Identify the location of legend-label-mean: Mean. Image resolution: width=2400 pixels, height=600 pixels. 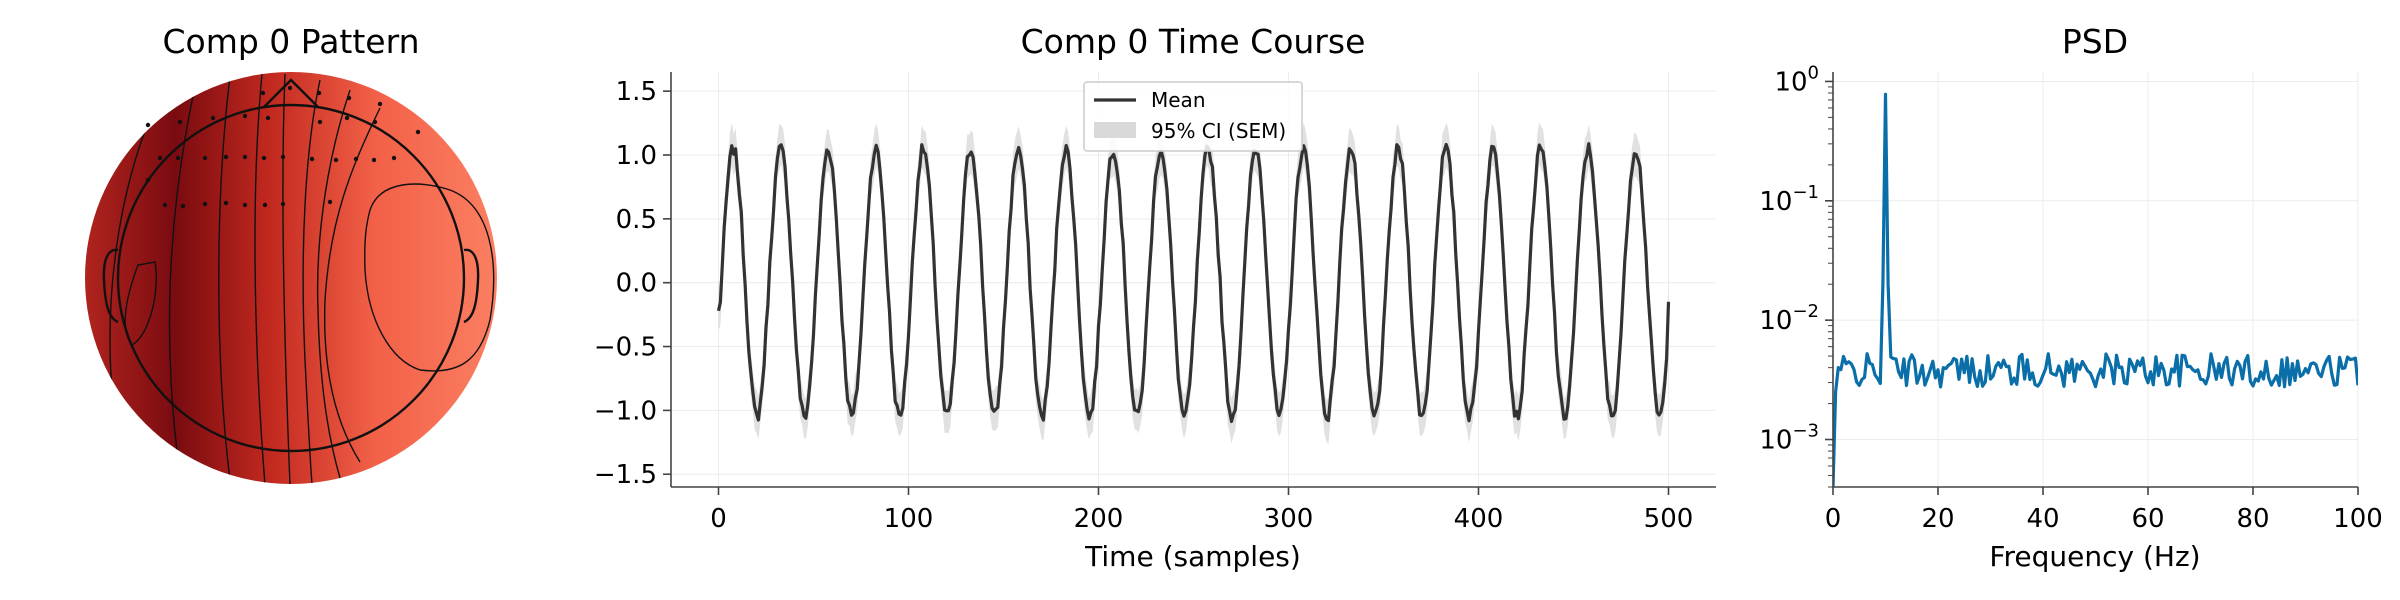
(1178, 100).